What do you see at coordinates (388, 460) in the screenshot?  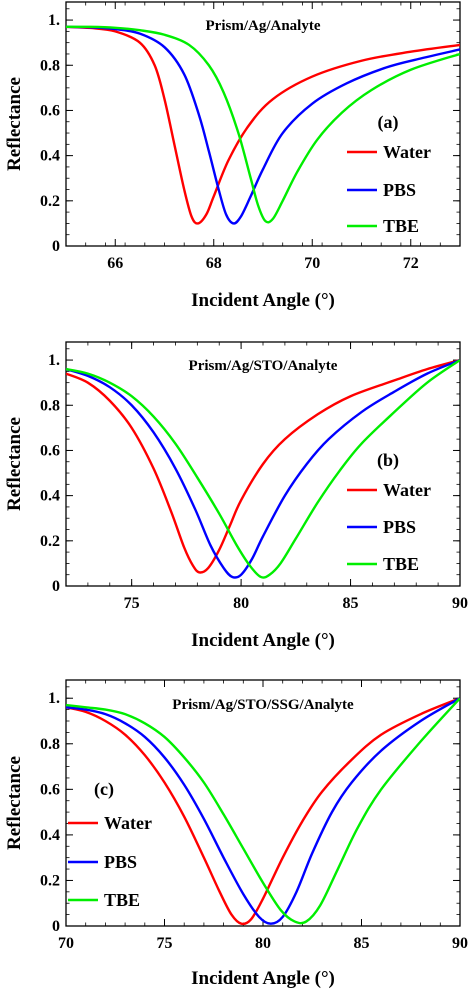 I see `panel-label: (b)` at bounding box center [388, 460].